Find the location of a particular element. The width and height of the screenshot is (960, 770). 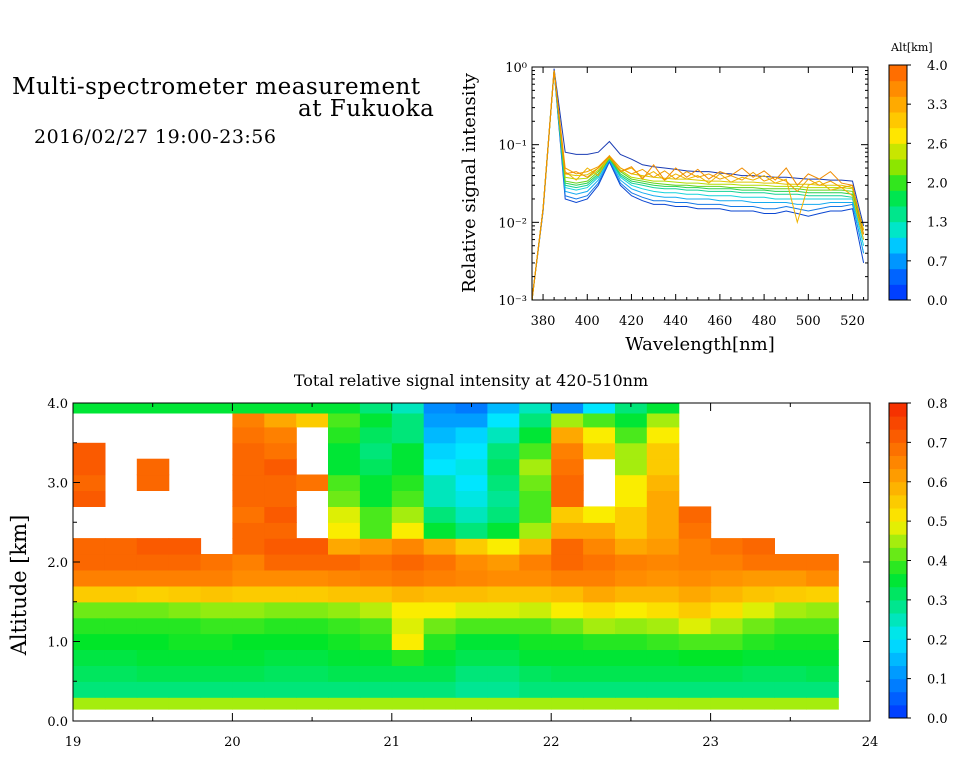

spectrum-plot-frame is located at coordinates (700, 183).